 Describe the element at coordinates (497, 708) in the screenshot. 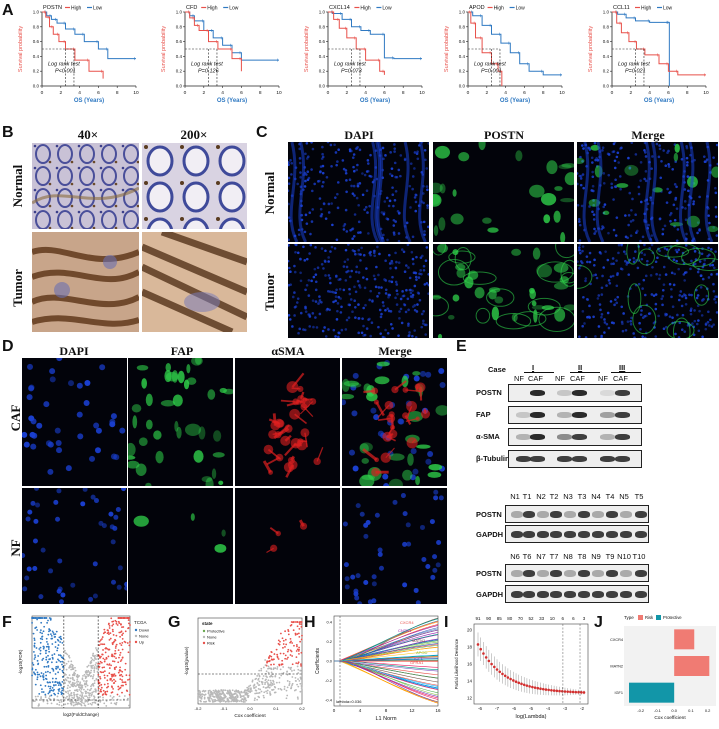

I see `cv-xtick-label: -7` at that location.